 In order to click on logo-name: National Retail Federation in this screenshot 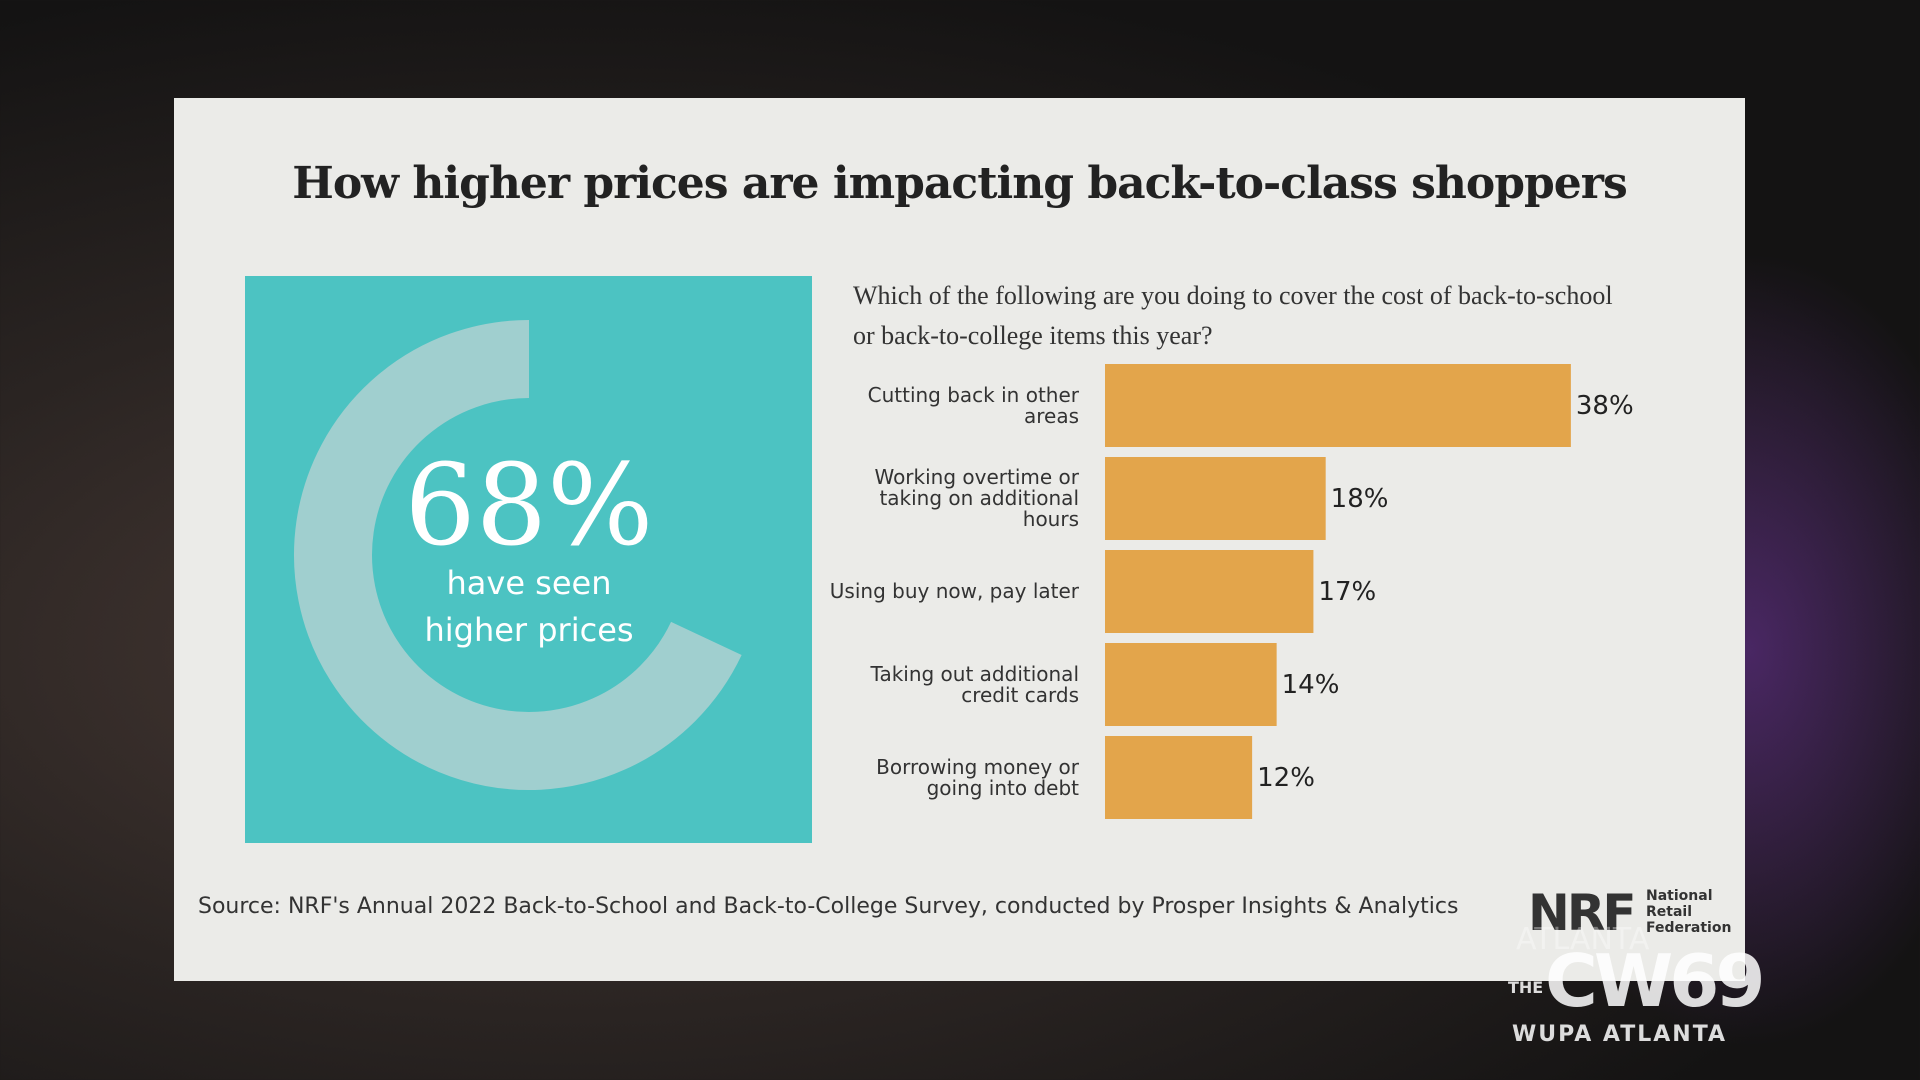, I will do `click(1689, 912)`.